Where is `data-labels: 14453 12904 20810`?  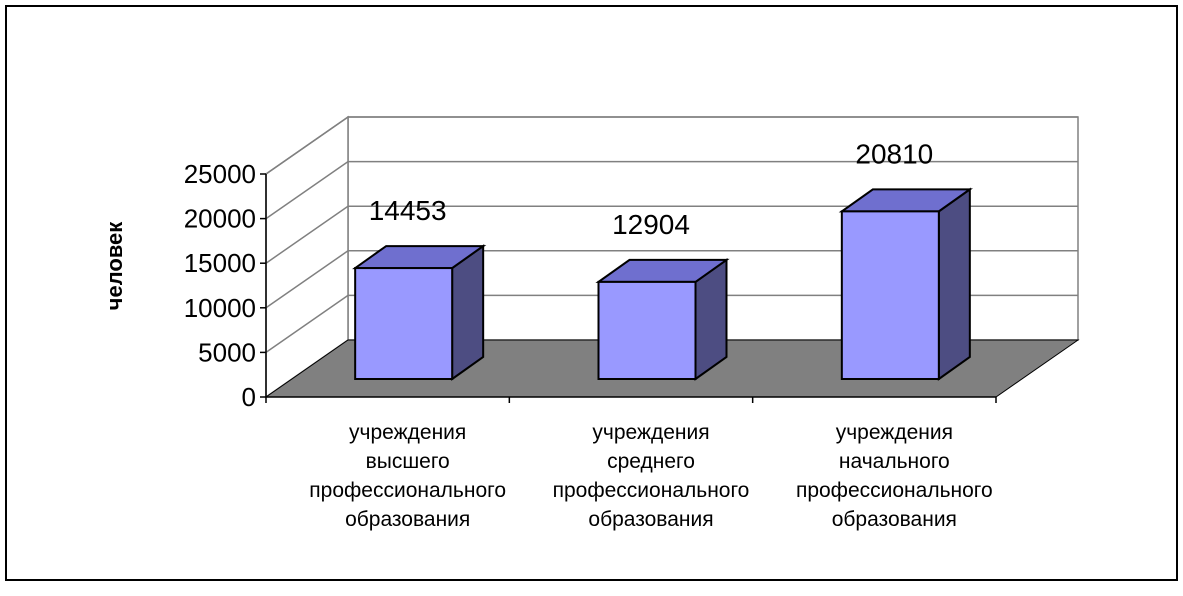
data-labels: 14453 12904 20810 is located at coordinates (651, 189).